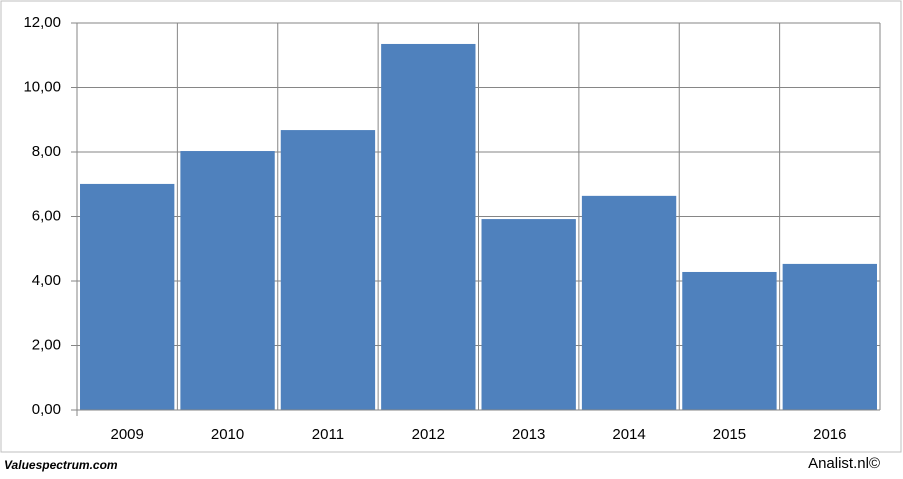 The width and height of the screenshot is (903, 479). What do you see at coordinates (127, 434) in the screenshot?
I see `x-tick-label: 2009` at bounding box center [127, 434].